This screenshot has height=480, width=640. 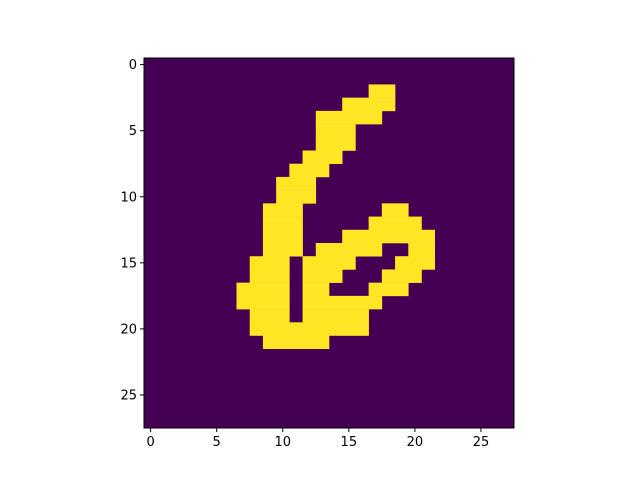 I want to click on y-tick-label: 10, so click(x=128, y=197).